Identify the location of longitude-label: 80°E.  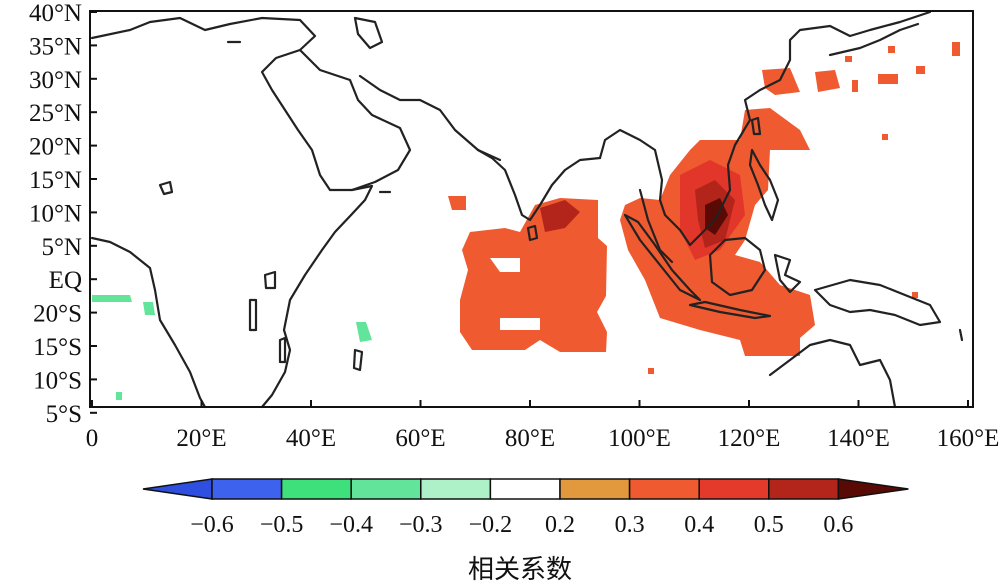
(530, 438).